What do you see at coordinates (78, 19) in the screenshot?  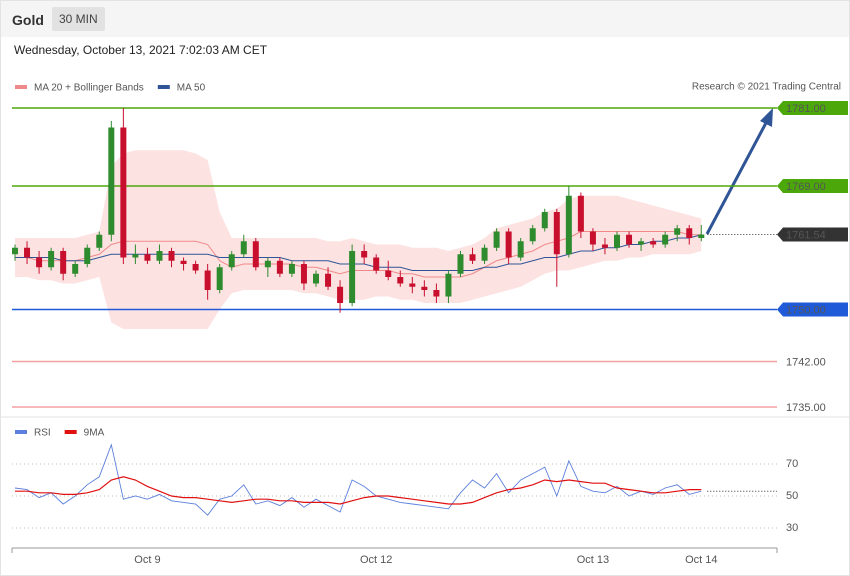 I see `interval-button: 30 MIN` at bounding box center [78, 19].